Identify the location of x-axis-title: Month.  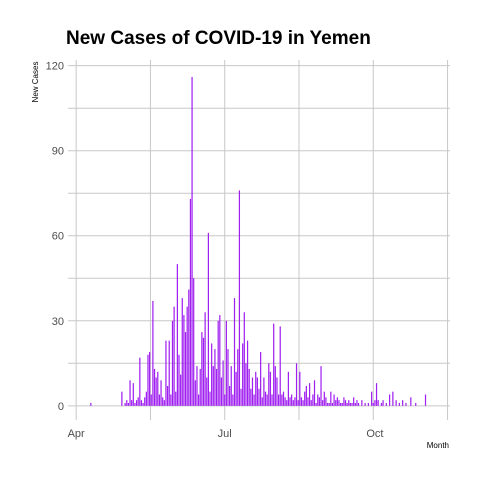
(438, 445).